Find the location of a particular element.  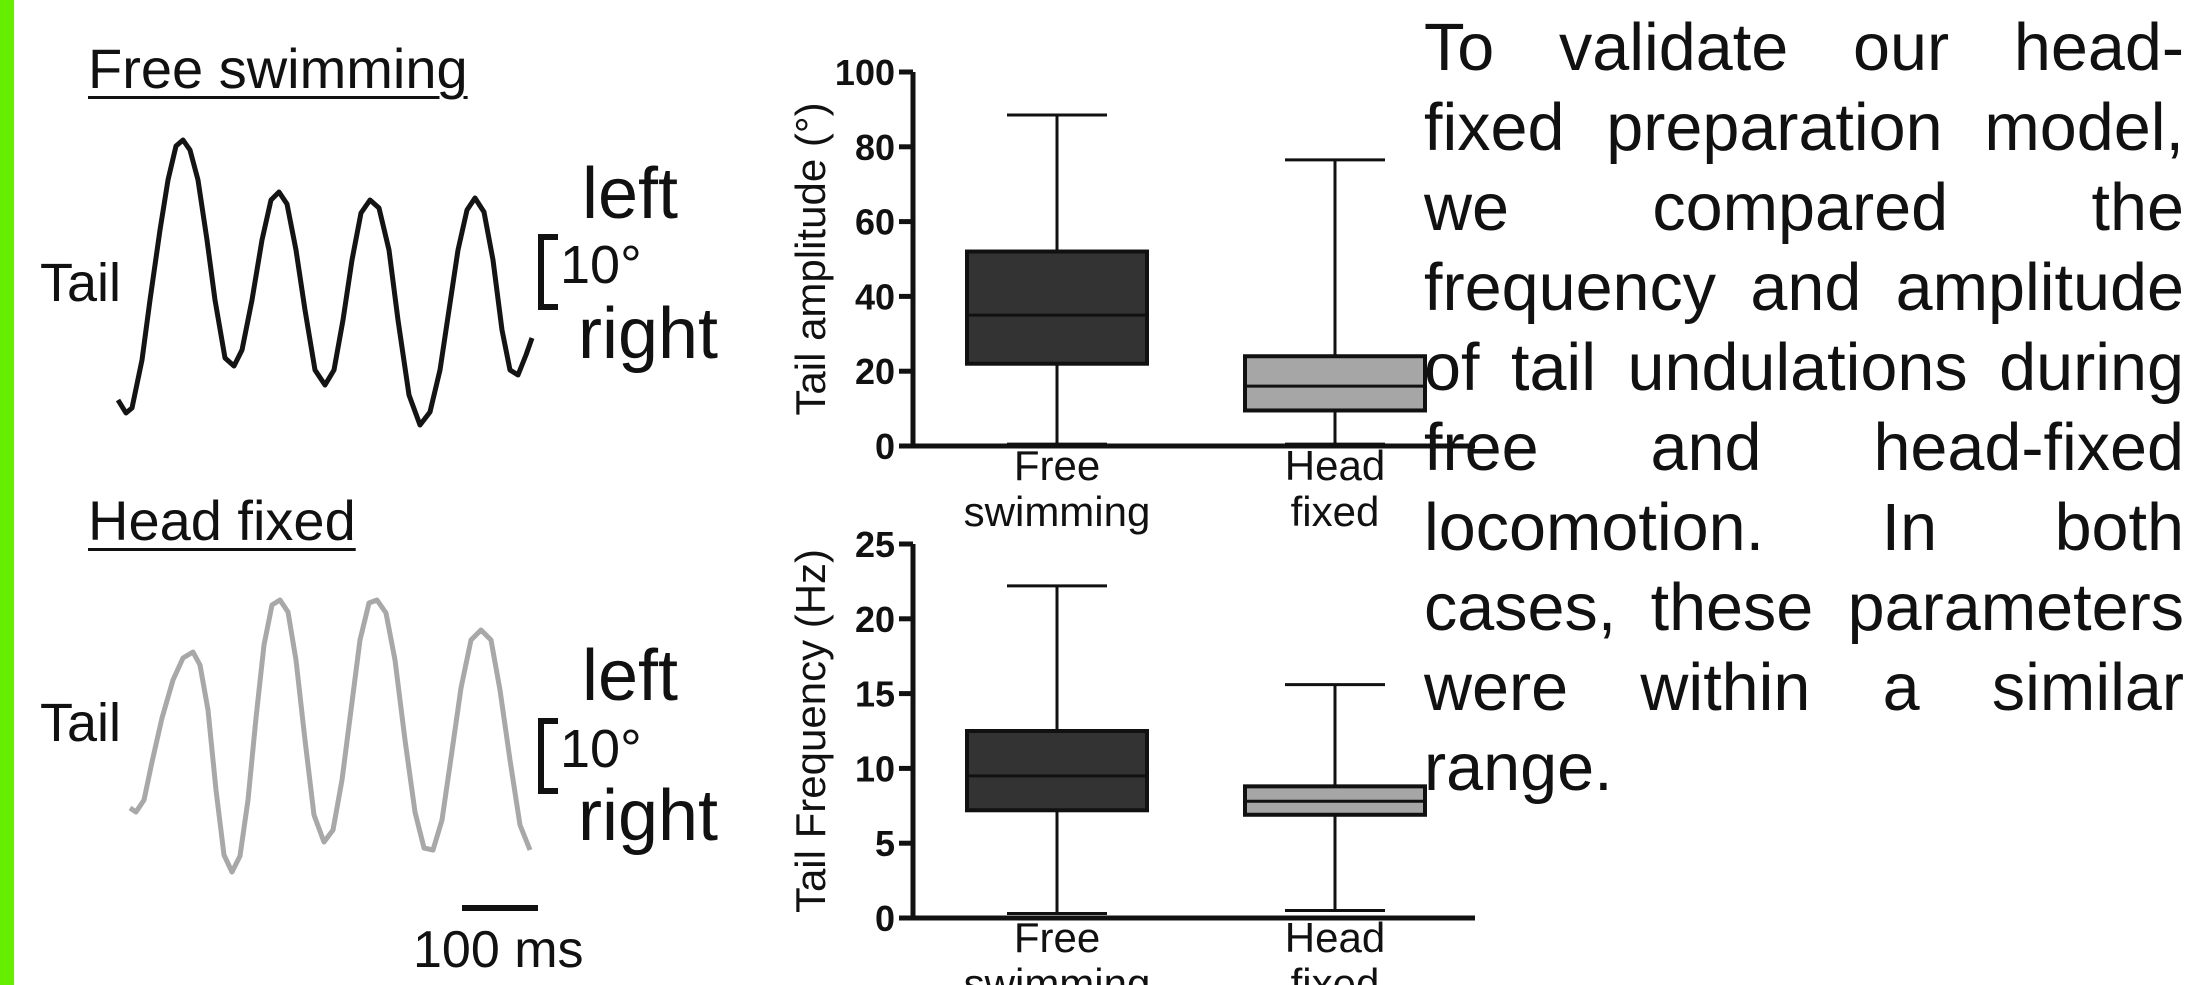

y-tick-label: 25 is located at coordinates (875, 544).